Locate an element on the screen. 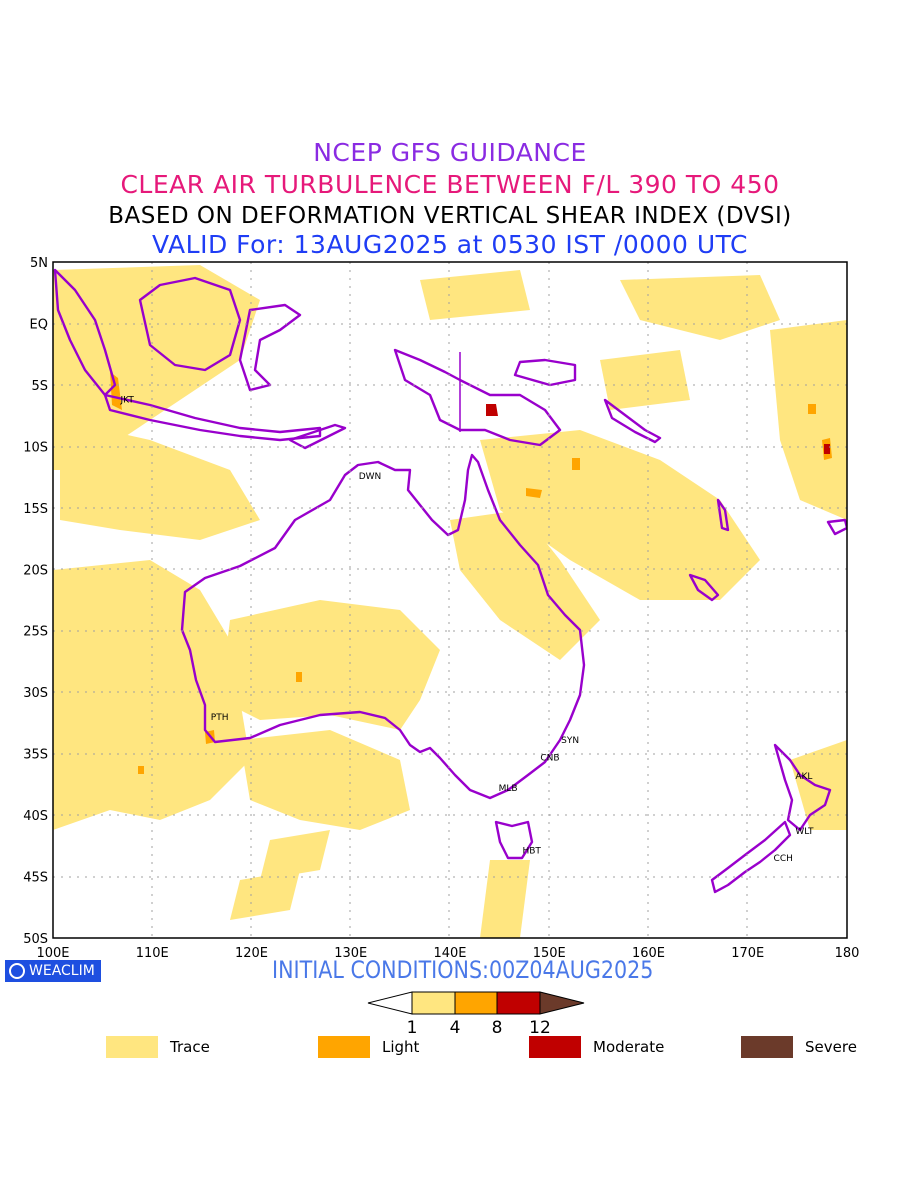 This screenshot has width=900, height=1200. lat-label: 5N is located at coordinates (39, 263).